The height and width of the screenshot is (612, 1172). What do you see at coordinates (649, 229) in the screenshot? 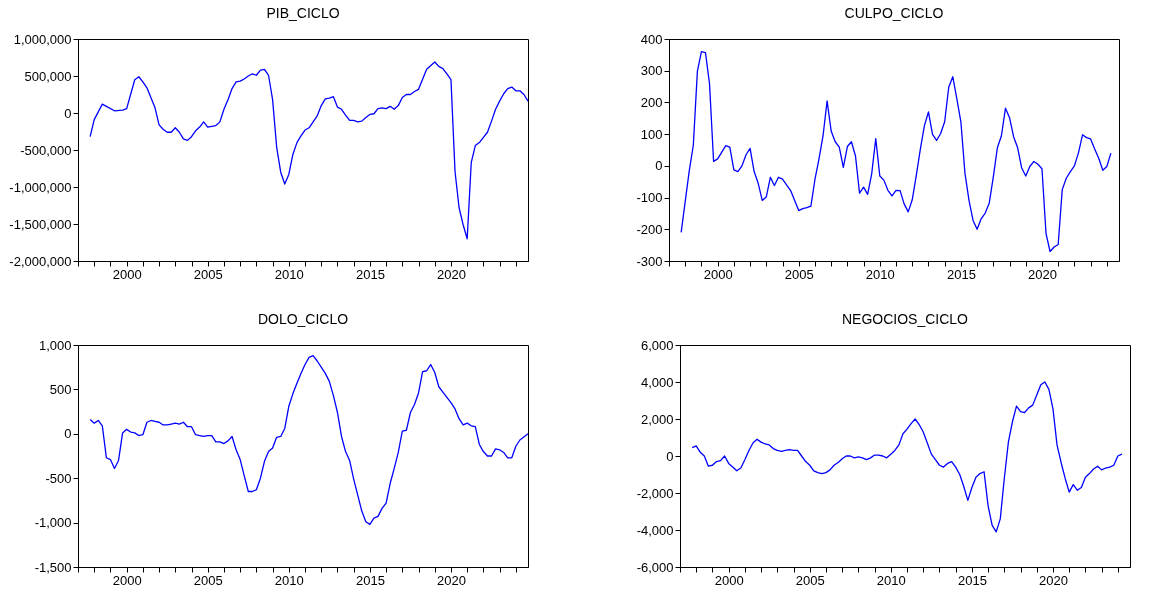
I see `y-tick-label: -200` at bounding box center [649, 229].